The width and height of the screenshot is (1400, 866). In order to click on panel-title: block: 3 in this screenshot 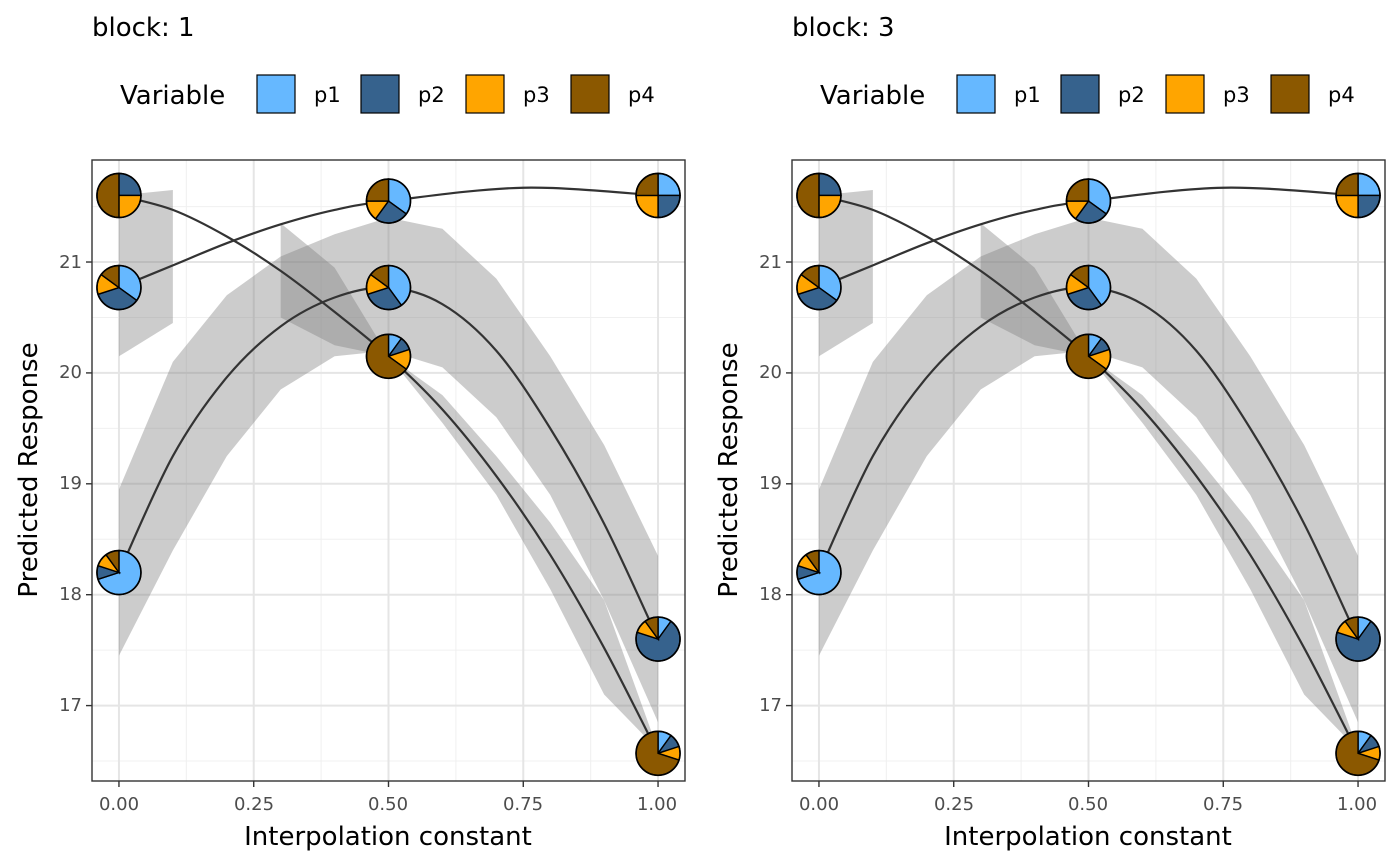, I will do `click(843, 28)`.